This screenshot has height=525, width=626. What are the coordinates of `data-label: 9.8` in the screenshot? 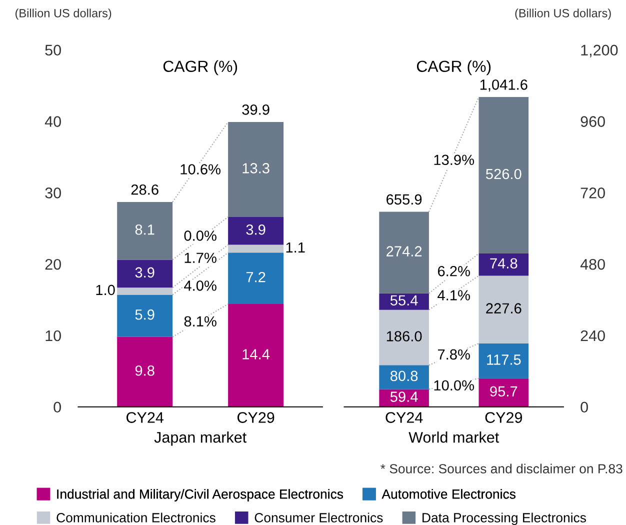 It's located at (144, 370).